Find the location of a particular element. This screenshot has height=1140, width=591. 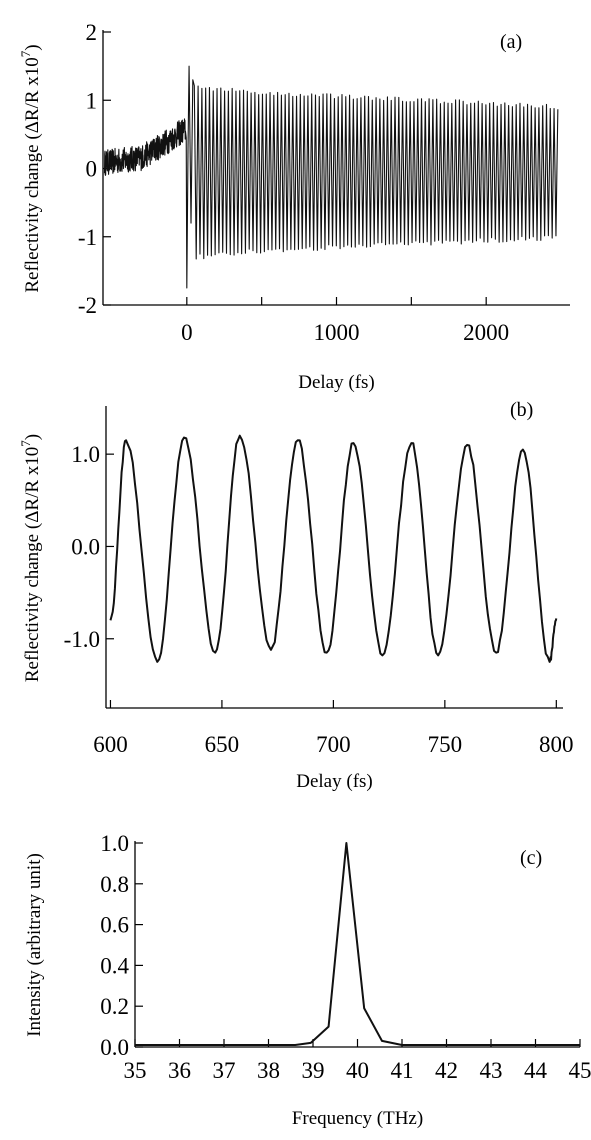

x-tick-label: 39 is located at coordinates (313, 1070).